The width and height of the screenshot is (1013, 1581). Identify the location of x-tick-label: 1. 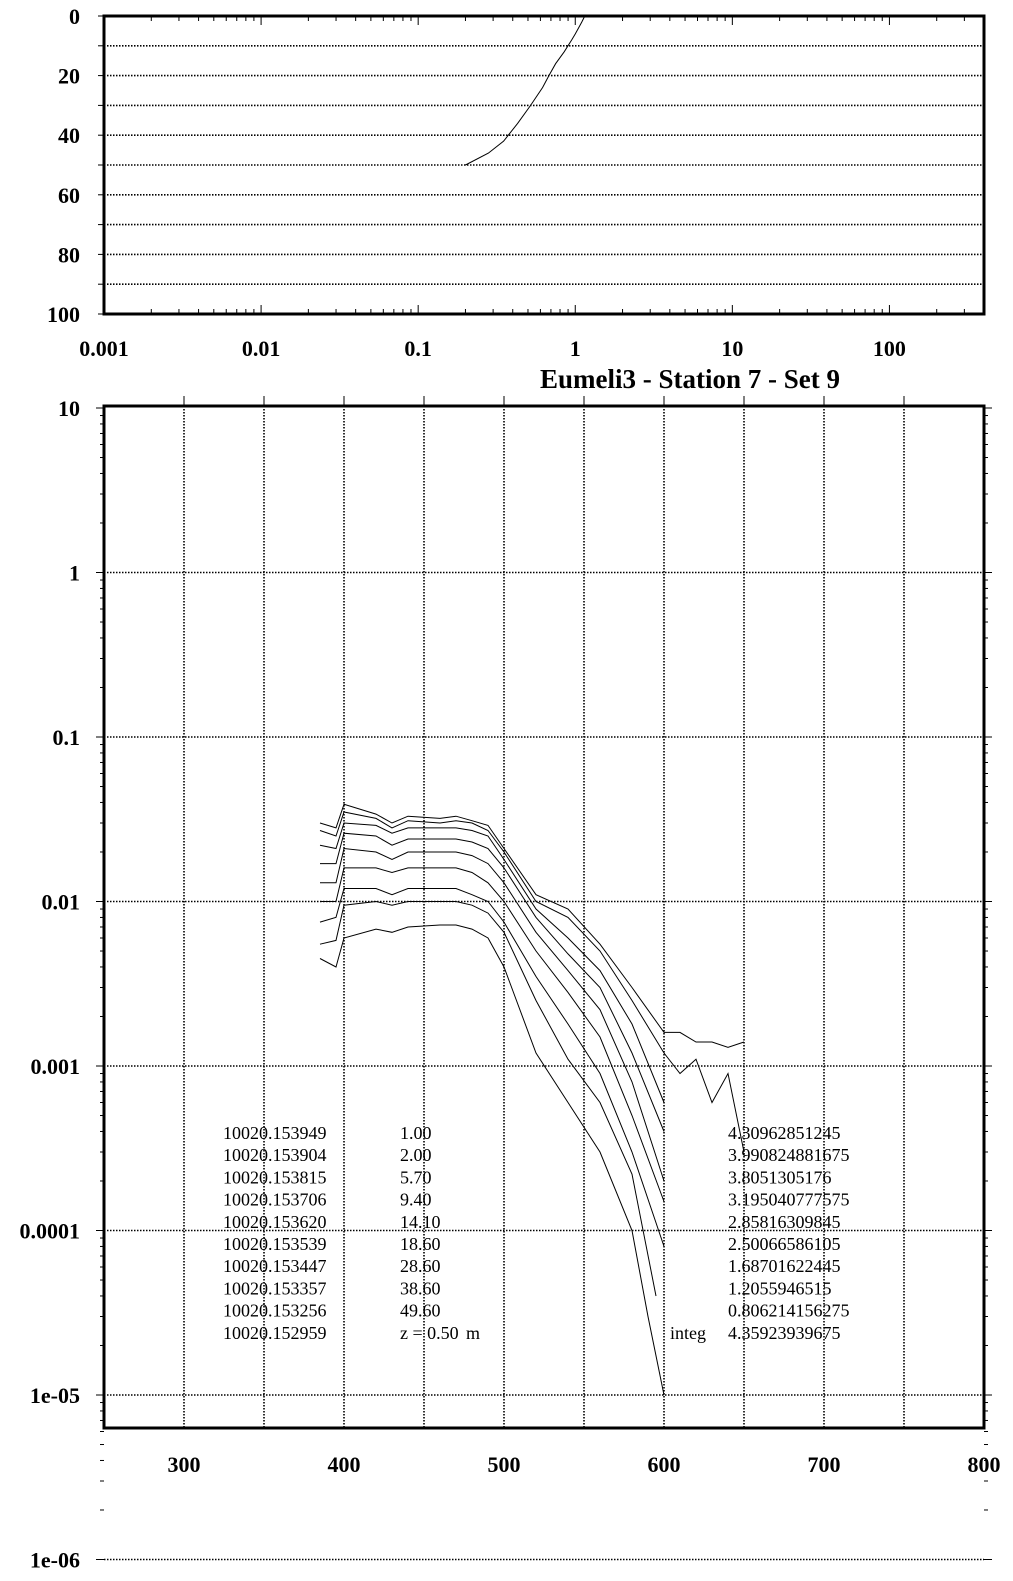
(575, 348).